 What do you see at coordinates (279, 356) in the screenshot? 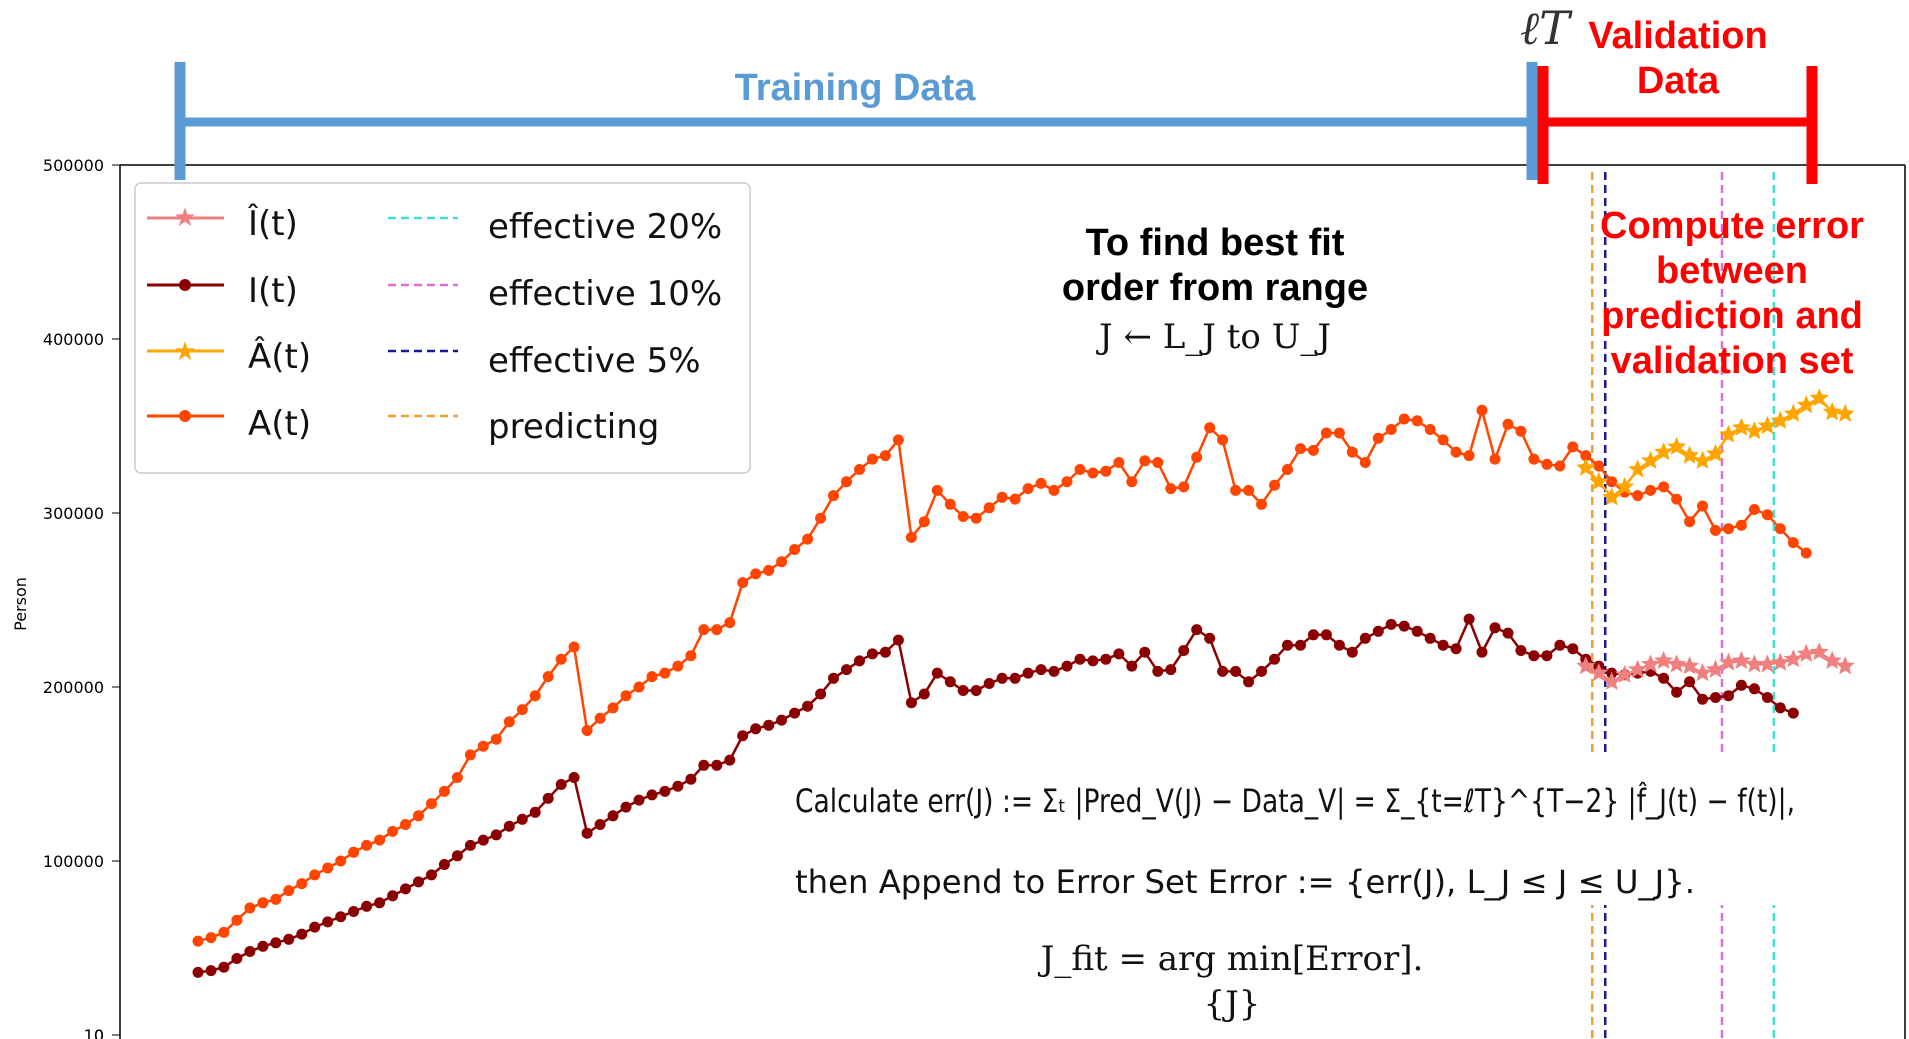
I see `legend-label-ahat: Â(t)` at bounding box center [279, 356].